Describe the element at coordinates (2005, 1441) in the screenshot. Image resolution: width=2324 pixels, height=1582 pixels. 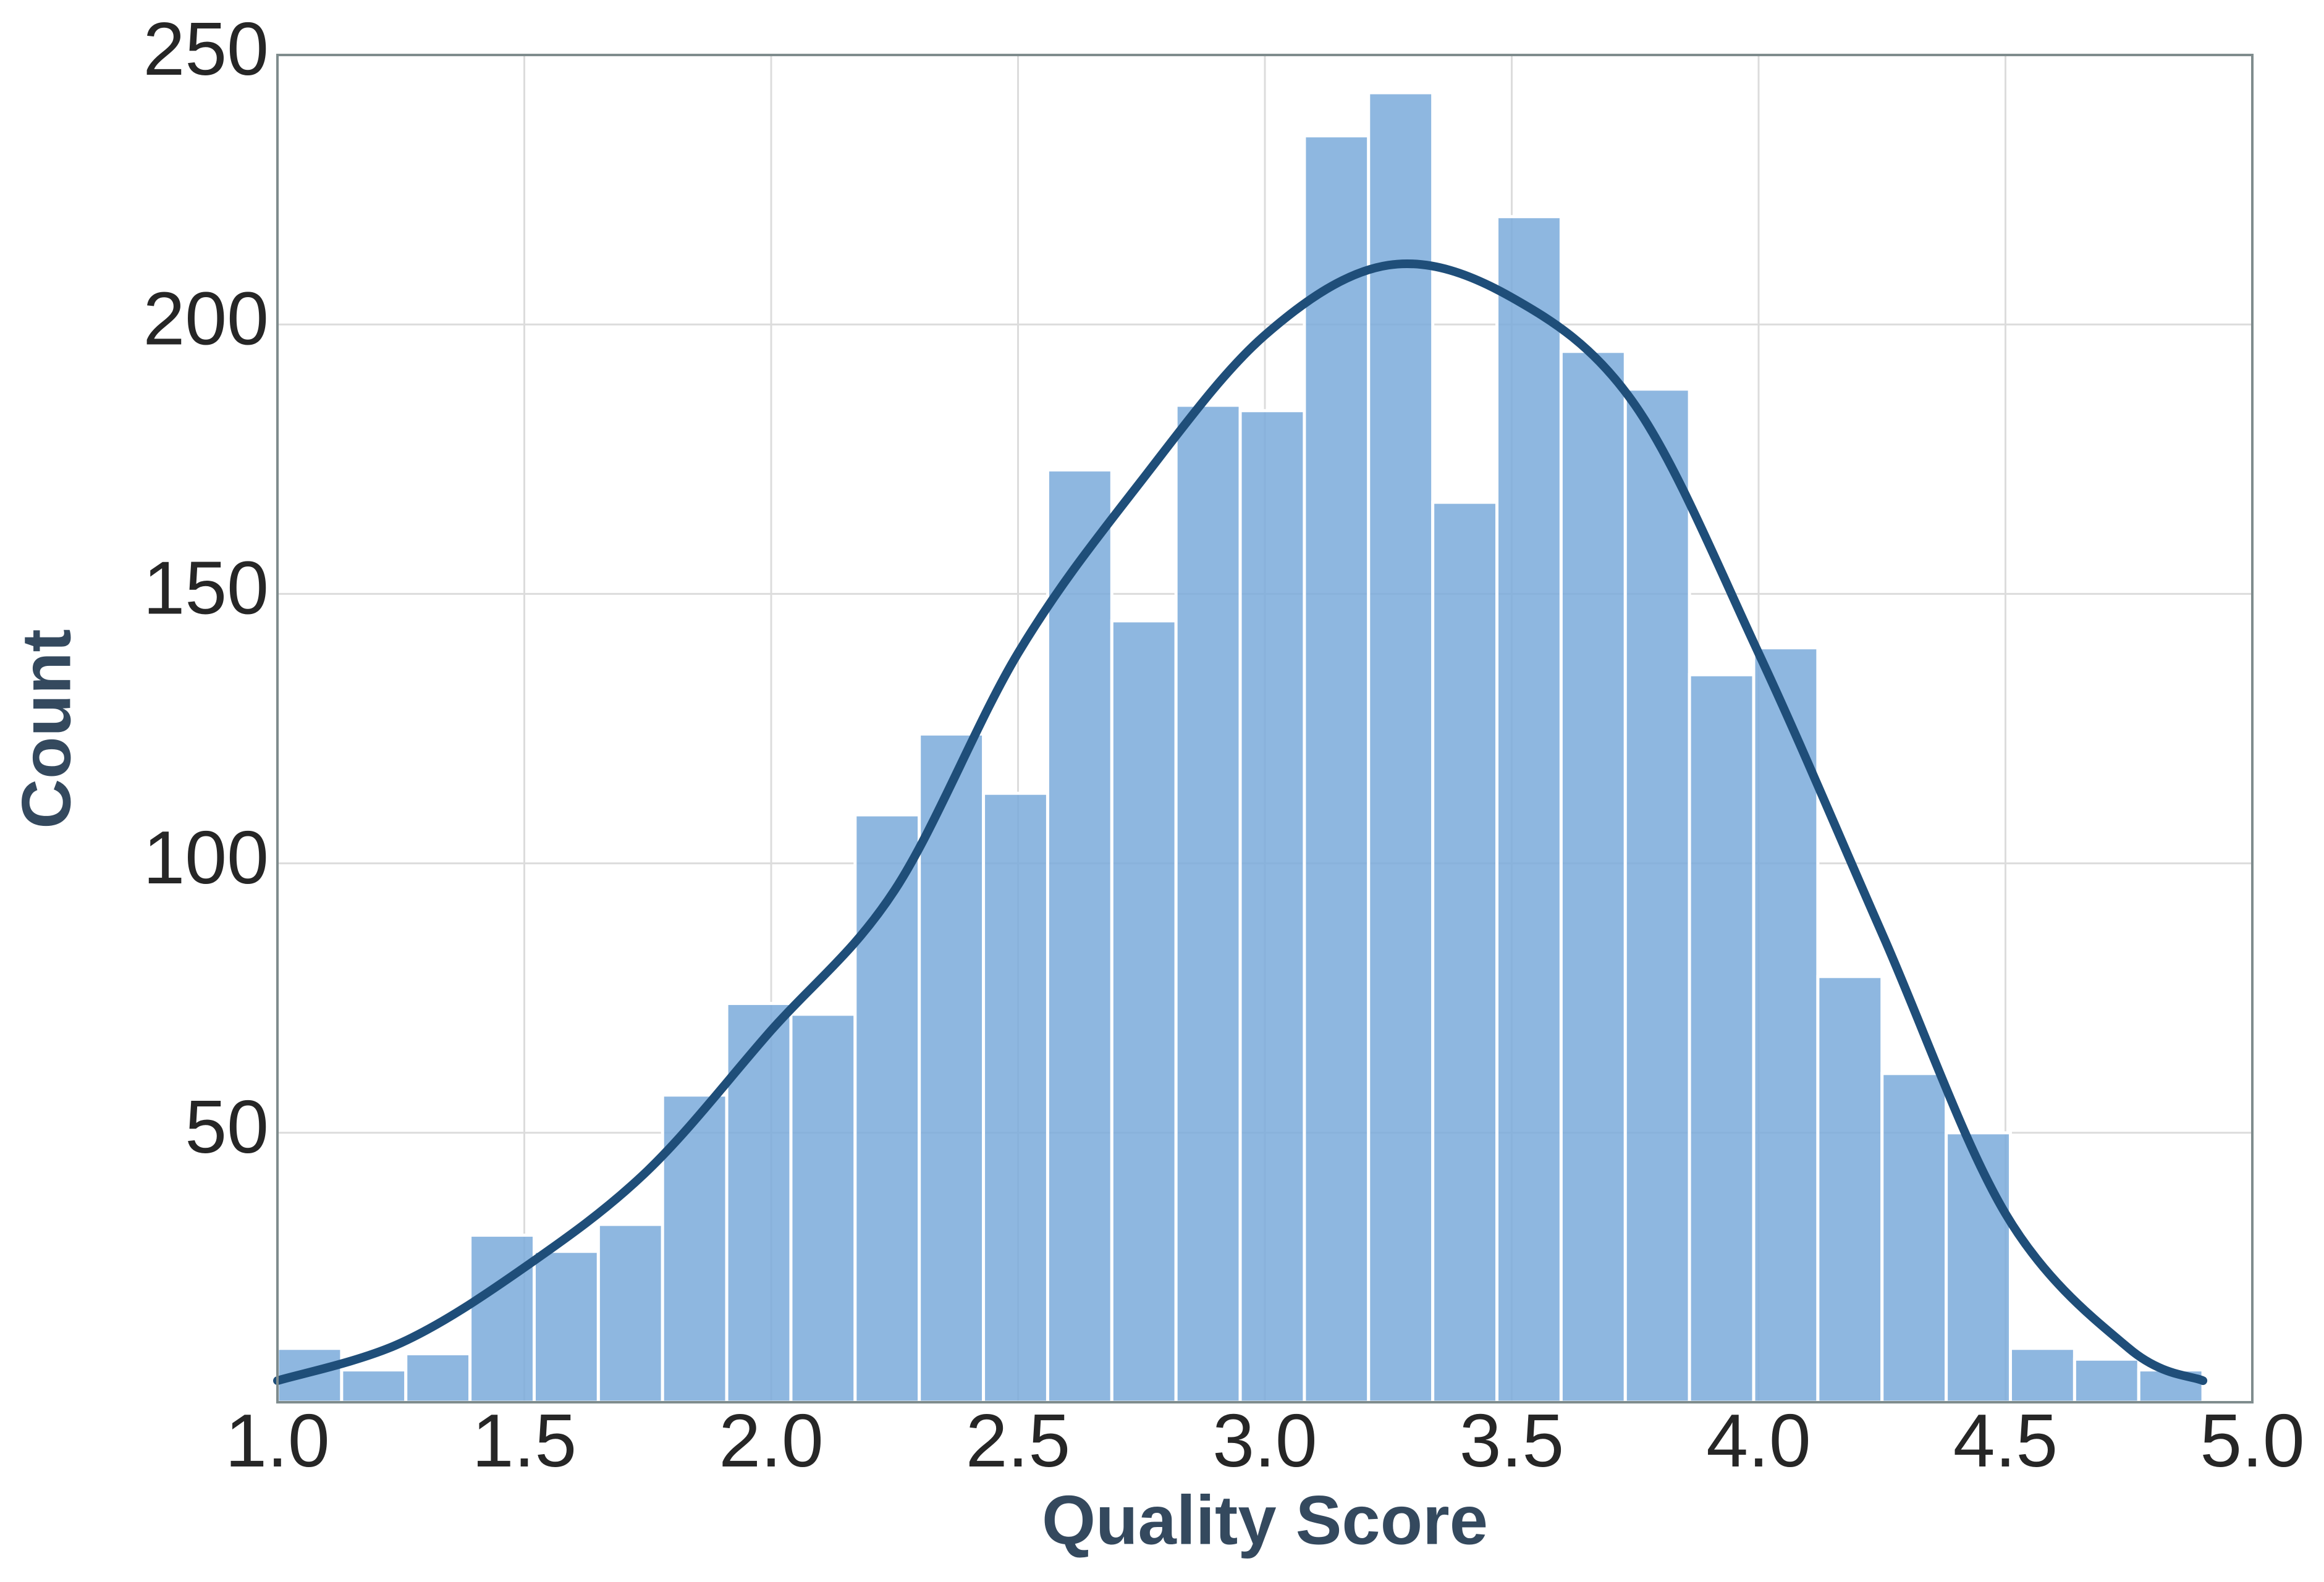
I see `x-tick-label: 4.5` at that location.